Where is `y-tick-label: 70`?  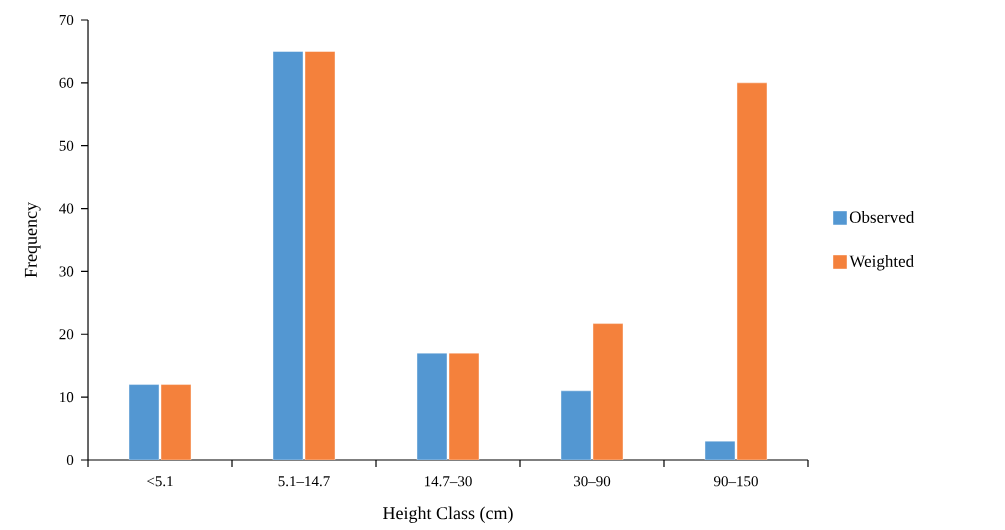
y-tick-label: 70 is located at coordinates (66, 20).